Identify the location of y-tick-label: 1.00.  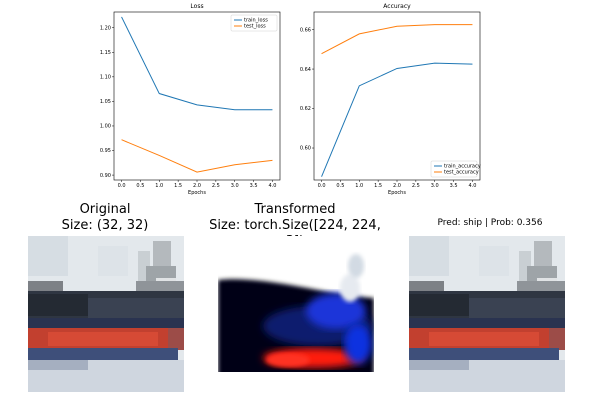
(105, 127).